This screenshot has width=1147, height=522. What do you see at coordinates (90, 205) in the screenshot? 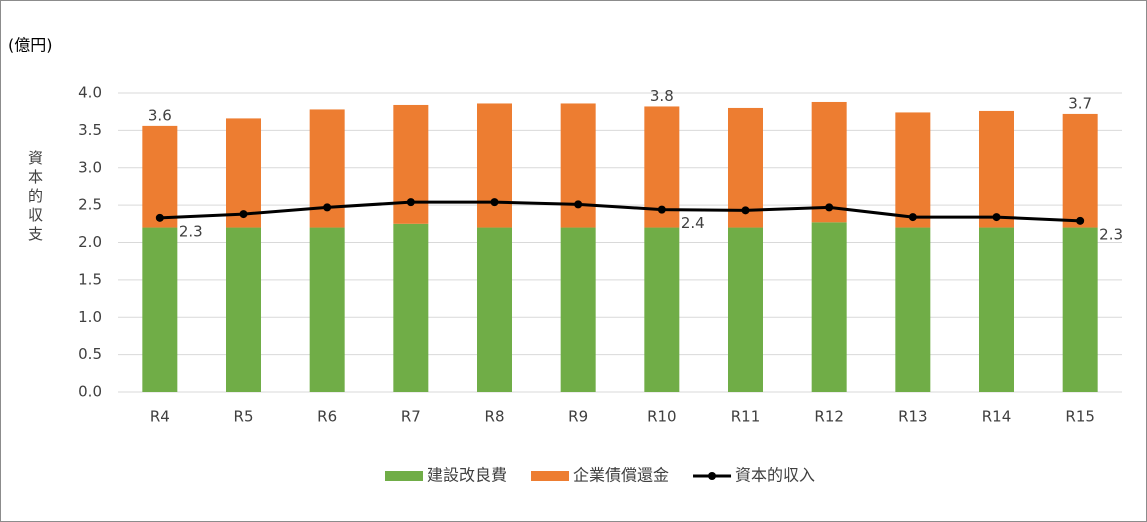
I see `y-tick-label: 2.5` at bounding box center [90, 205].